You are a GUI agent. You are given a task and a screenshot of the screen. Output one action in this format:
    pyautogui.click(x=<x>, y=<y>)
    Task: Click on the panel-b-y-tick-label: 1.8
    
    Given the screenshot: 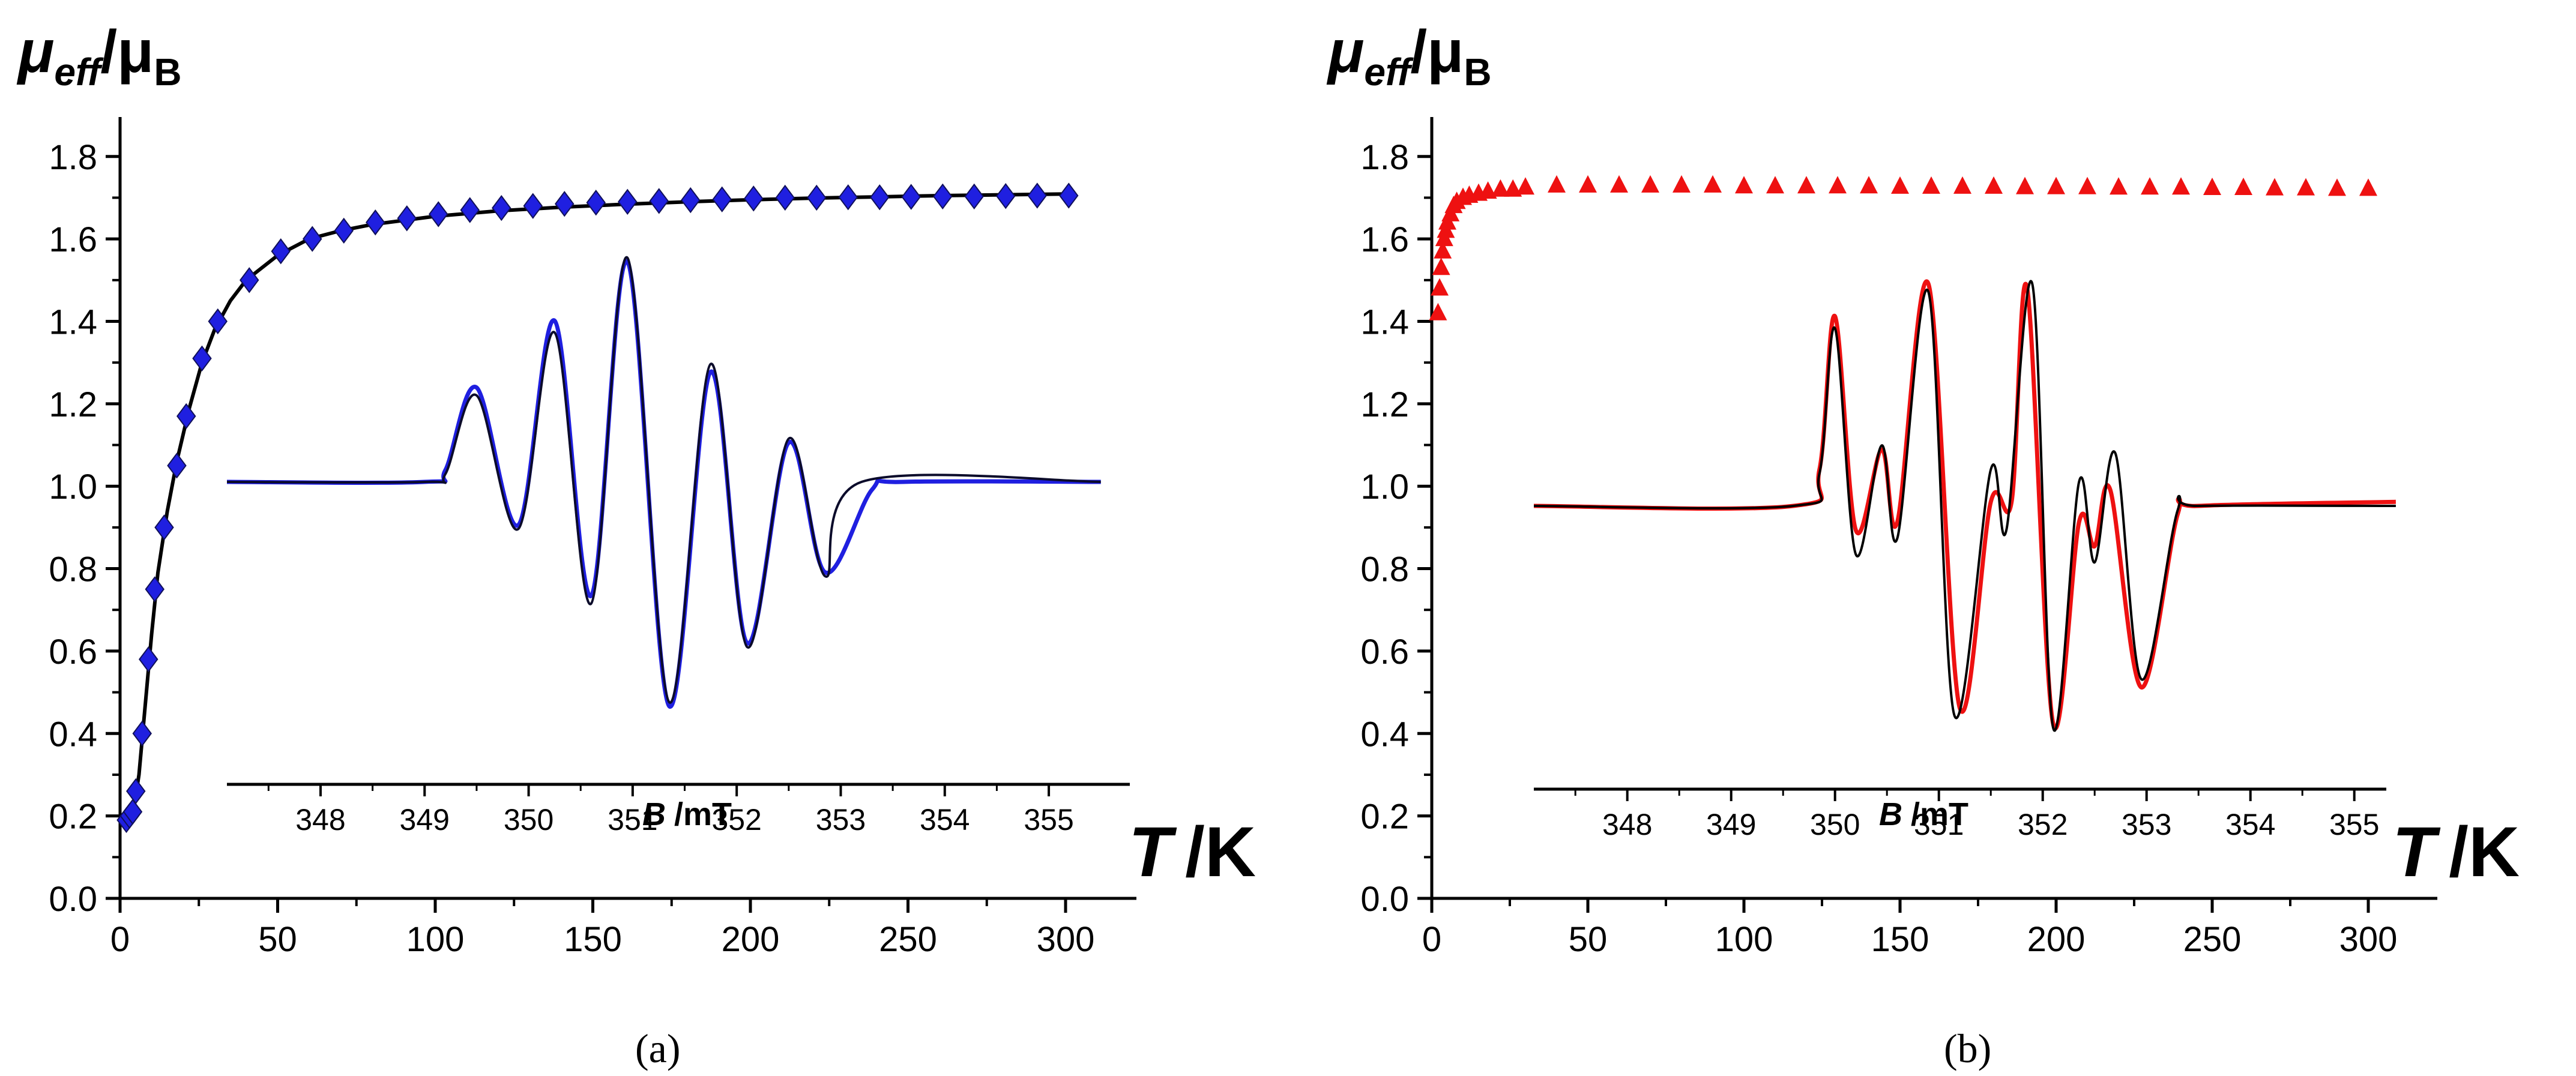 What is the action you would take?
    pyautogui.click(x=1384, y=157)
    